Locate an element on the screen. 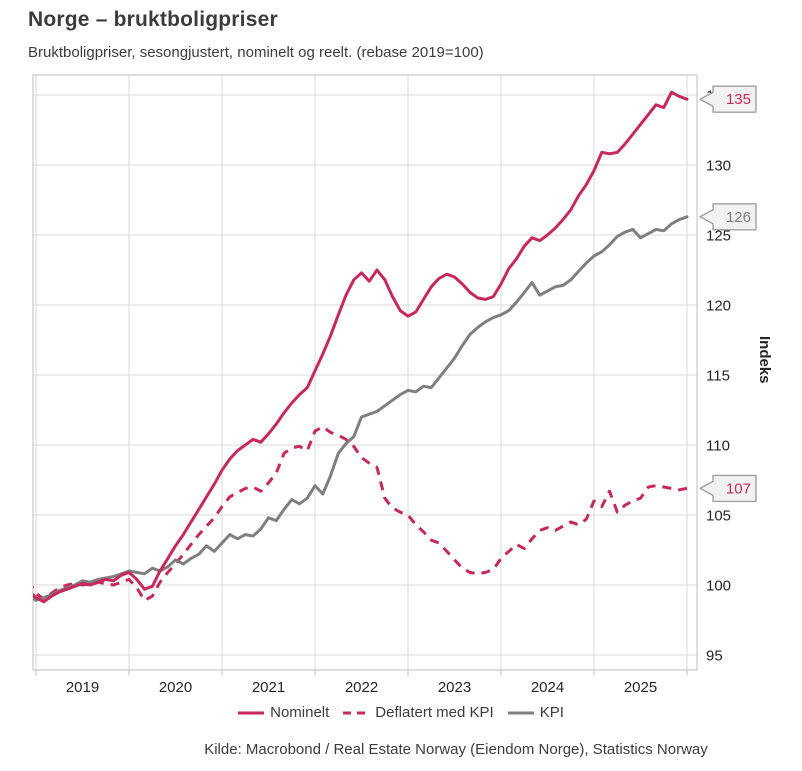 The image size is (802, 771). y-tick-label: 100 is located at coordinates (718, 586).